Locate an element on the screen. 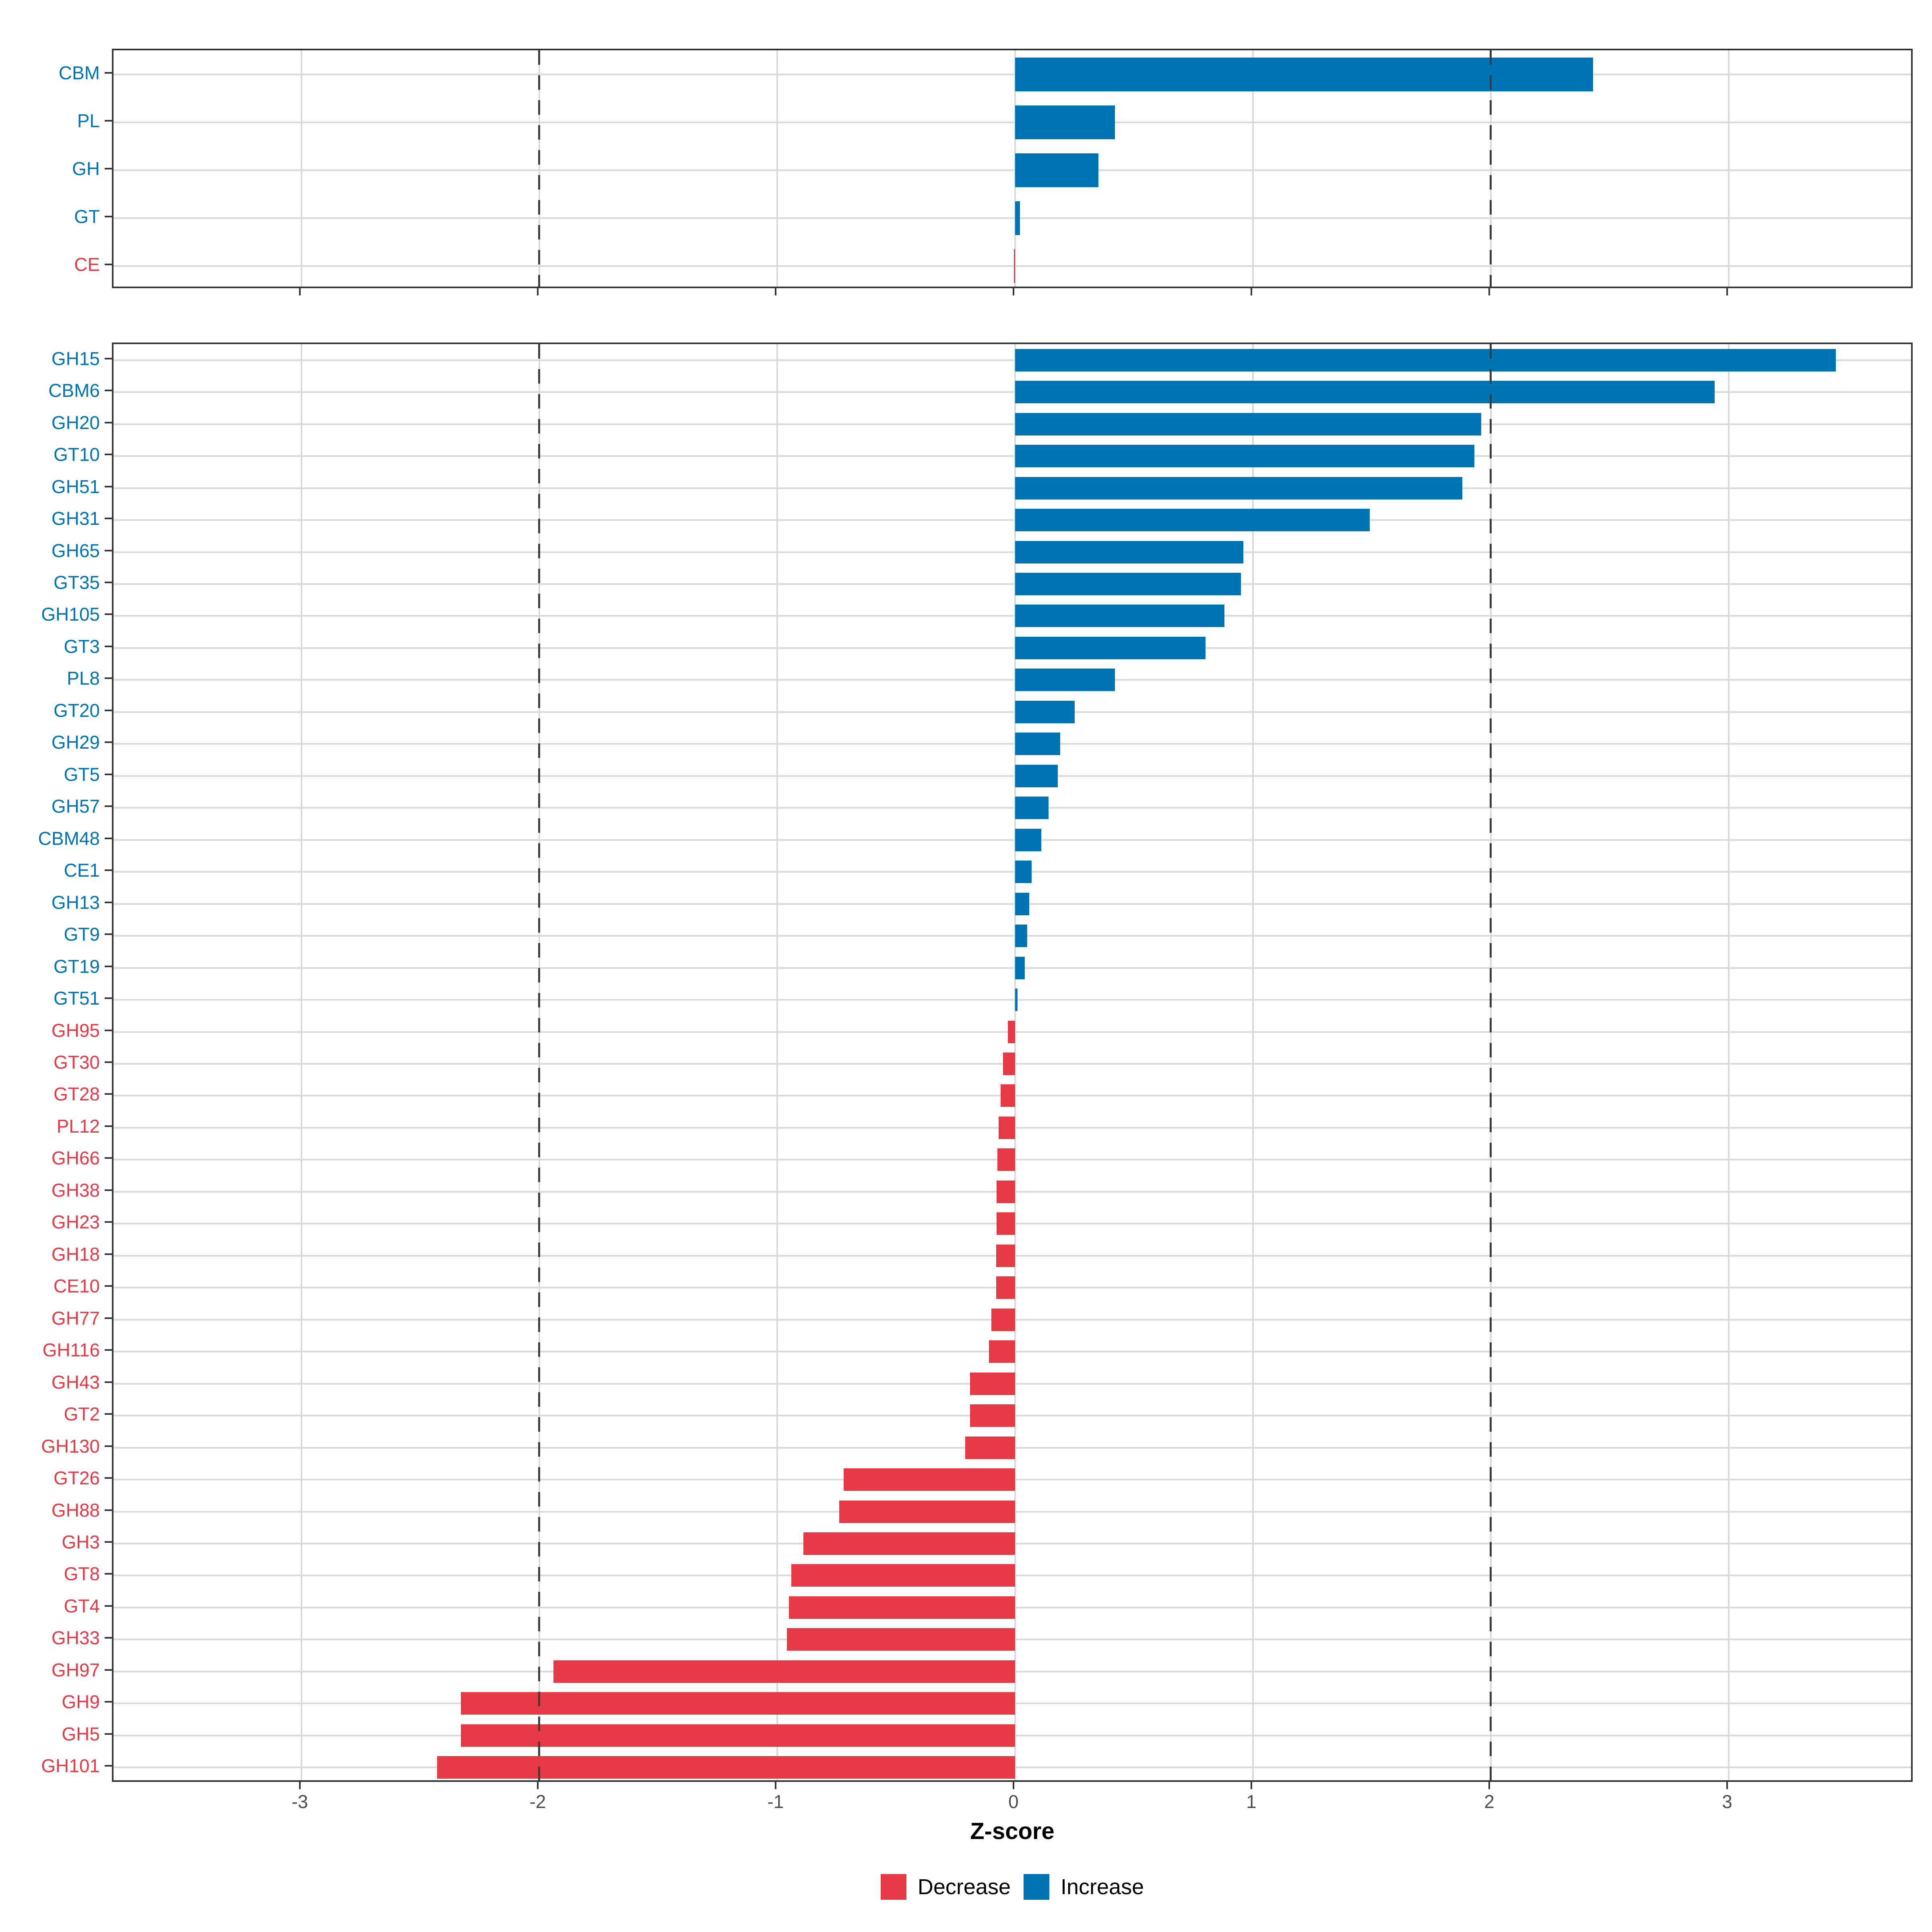 This screenshot has width=1932, height=1932. y-axis-label-GH: GH is located at coordinates (86, 168).